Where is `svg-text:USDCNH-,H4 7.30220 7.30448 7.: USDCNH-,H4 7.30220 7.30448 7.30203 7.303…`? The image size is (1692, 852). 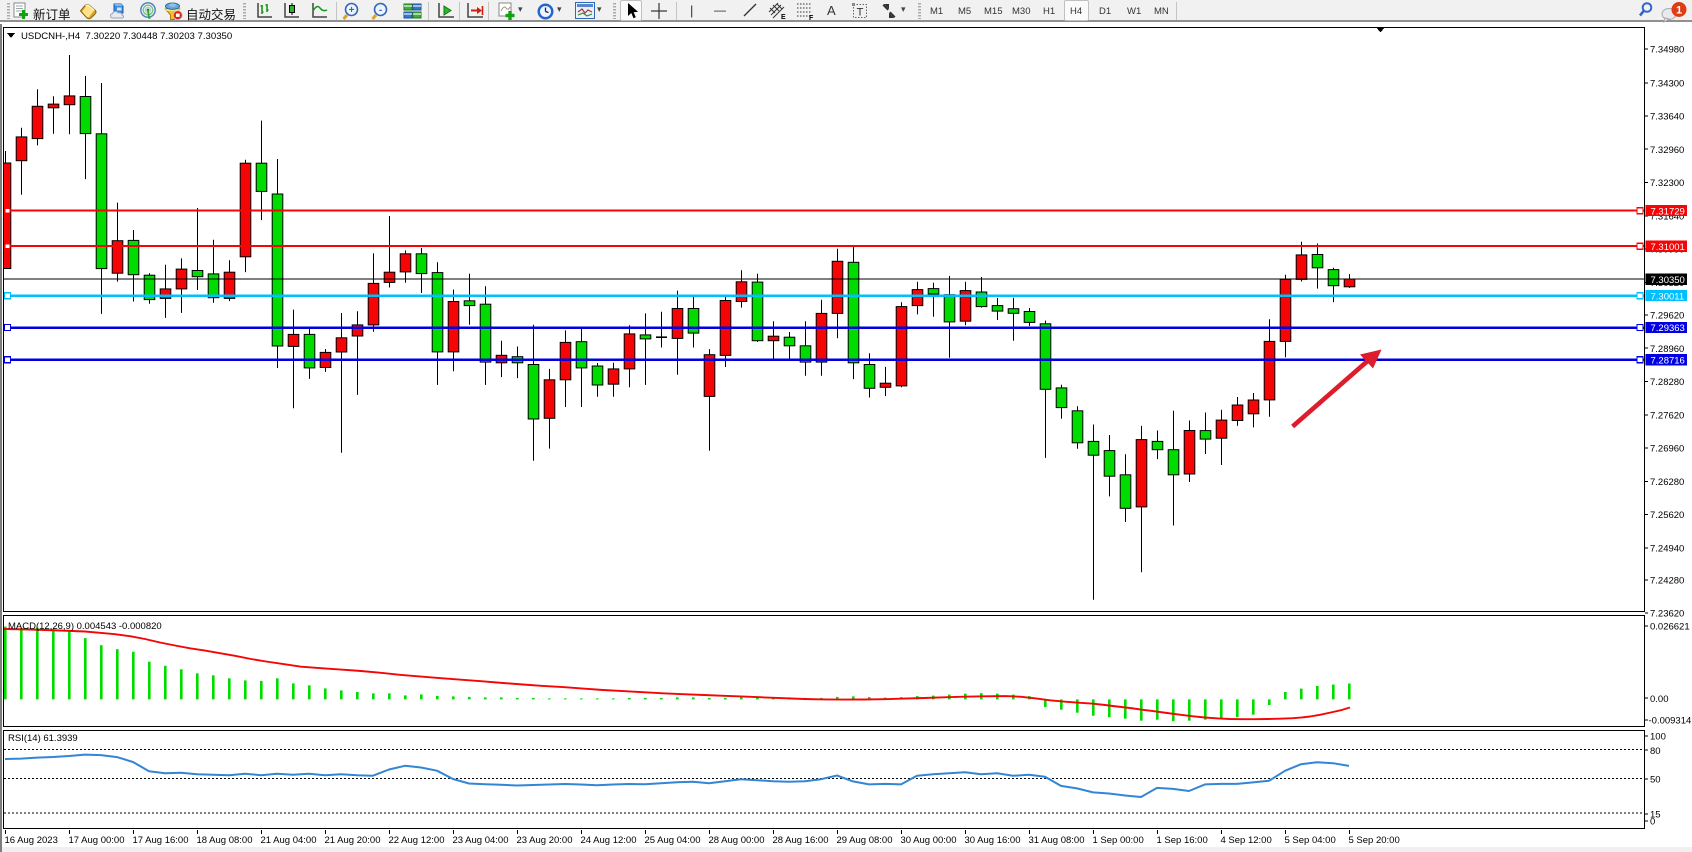
svg-text:USDCNH-,H4 7.30220 7.30448 7.: USDCNH-,H4 7.30220 7.30448 7.30203 7.303… is located at coordinates (126, 36).